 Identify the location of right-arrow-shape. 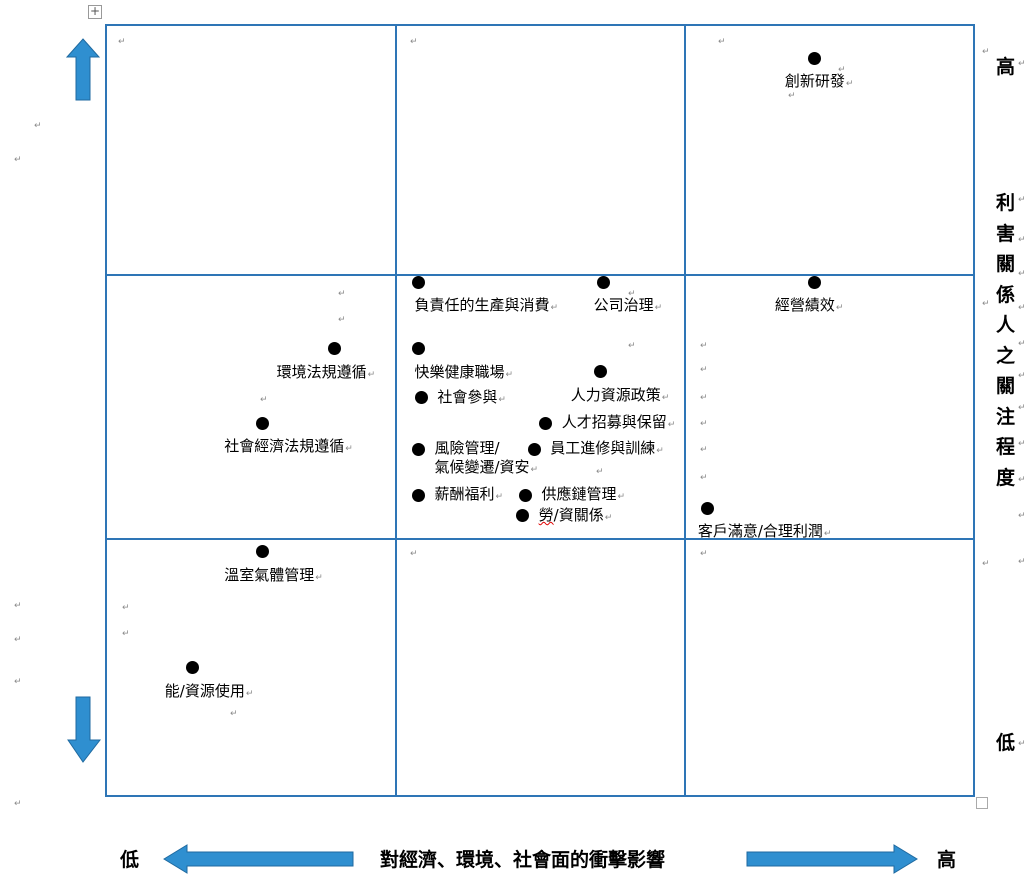
(832, 859).